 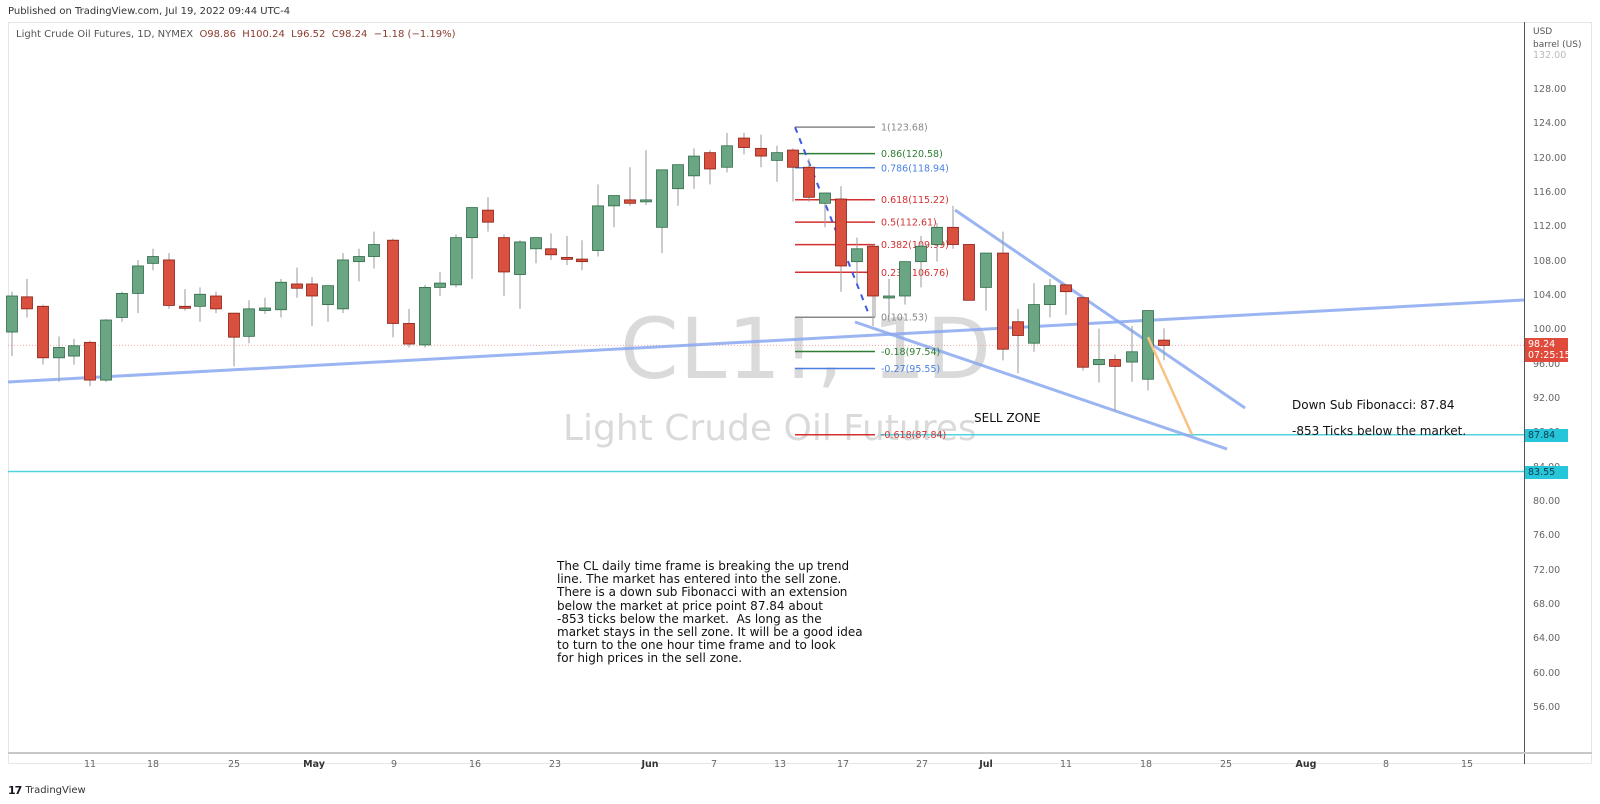 I want to click on channel-lower-line, so click(x=1041, y=385).